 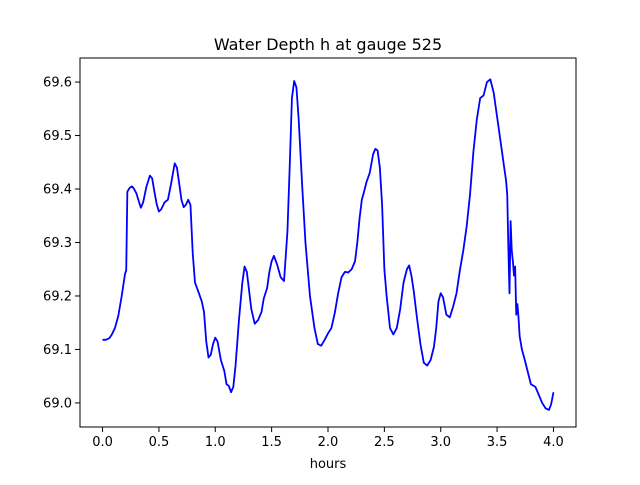 What do you see at coordinates (328, 464) in the screenshot?
I see `x-axis-label: hours` at bounding box center [328, 464].